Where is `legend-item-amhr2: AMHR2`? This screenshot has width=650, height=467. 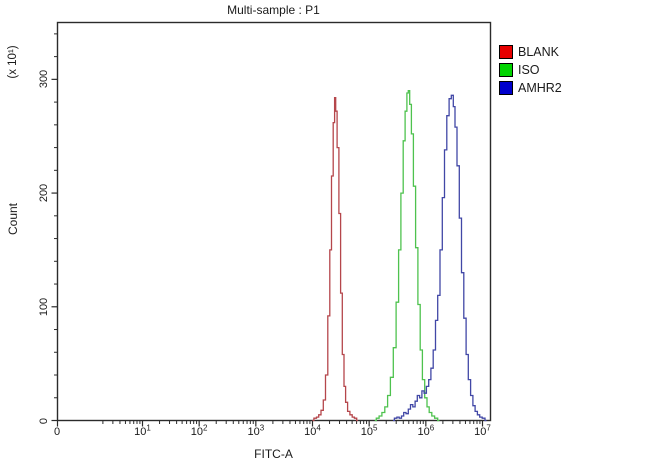
legend-item-amhr2: AMHR2 is located at coordinates (530, 87).